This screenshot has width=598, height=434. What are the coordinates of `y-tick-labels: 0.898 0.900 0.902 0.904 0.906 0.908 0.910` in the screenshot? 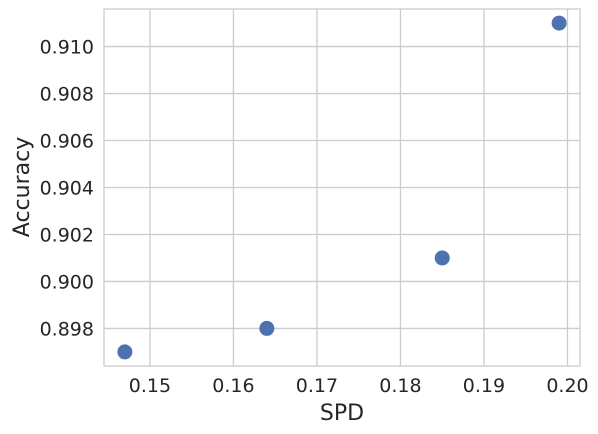 It's located at (67, 189).